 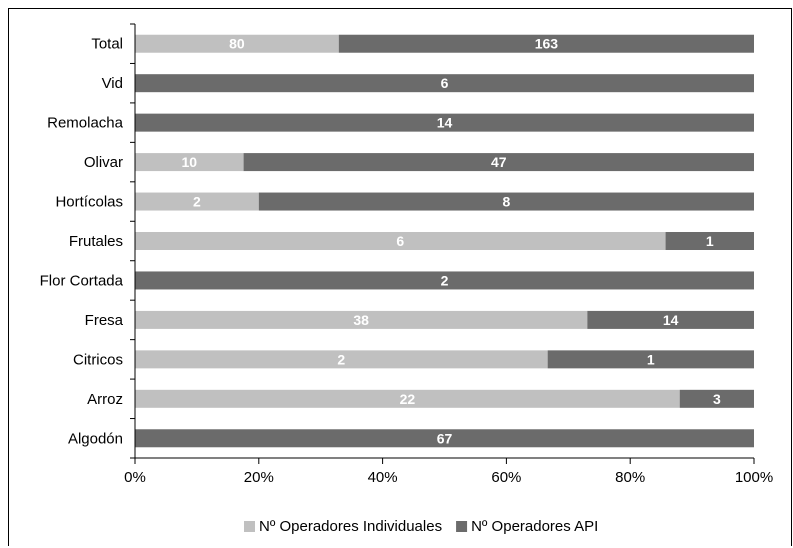 What do you see at coordinates (98, 359) in the screenshot?
I see `category-label: Citricos` at bounding box center [98, 359].